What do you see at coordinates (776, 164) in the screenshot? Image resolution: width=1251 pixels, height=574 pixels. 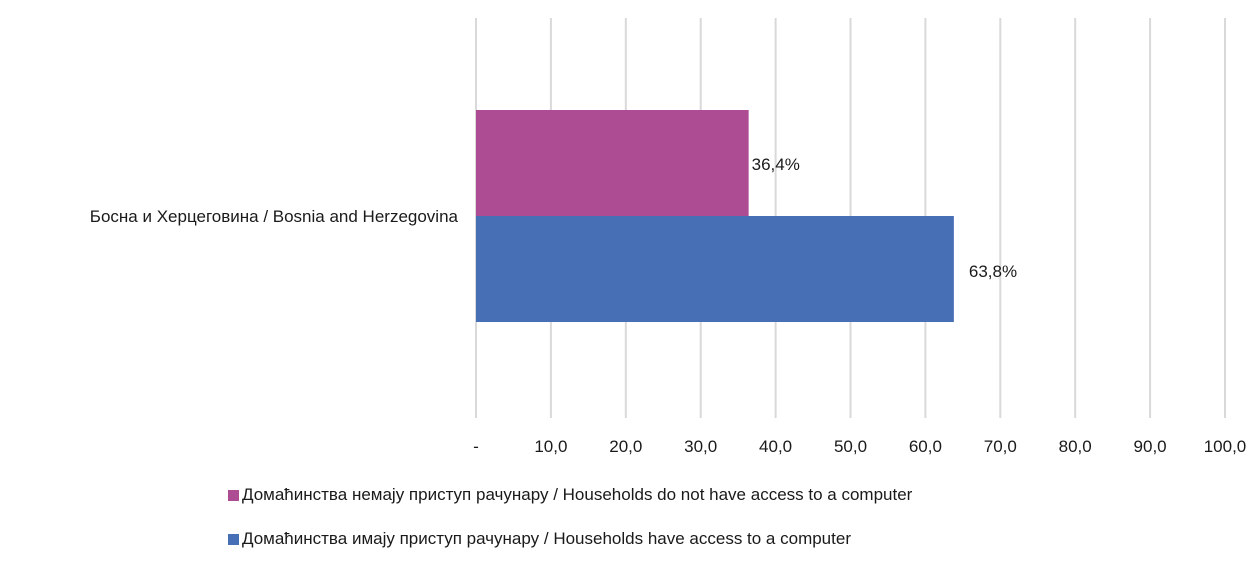 I see `data-label-no-access: 36,4%` at bounding box center [776, 164].